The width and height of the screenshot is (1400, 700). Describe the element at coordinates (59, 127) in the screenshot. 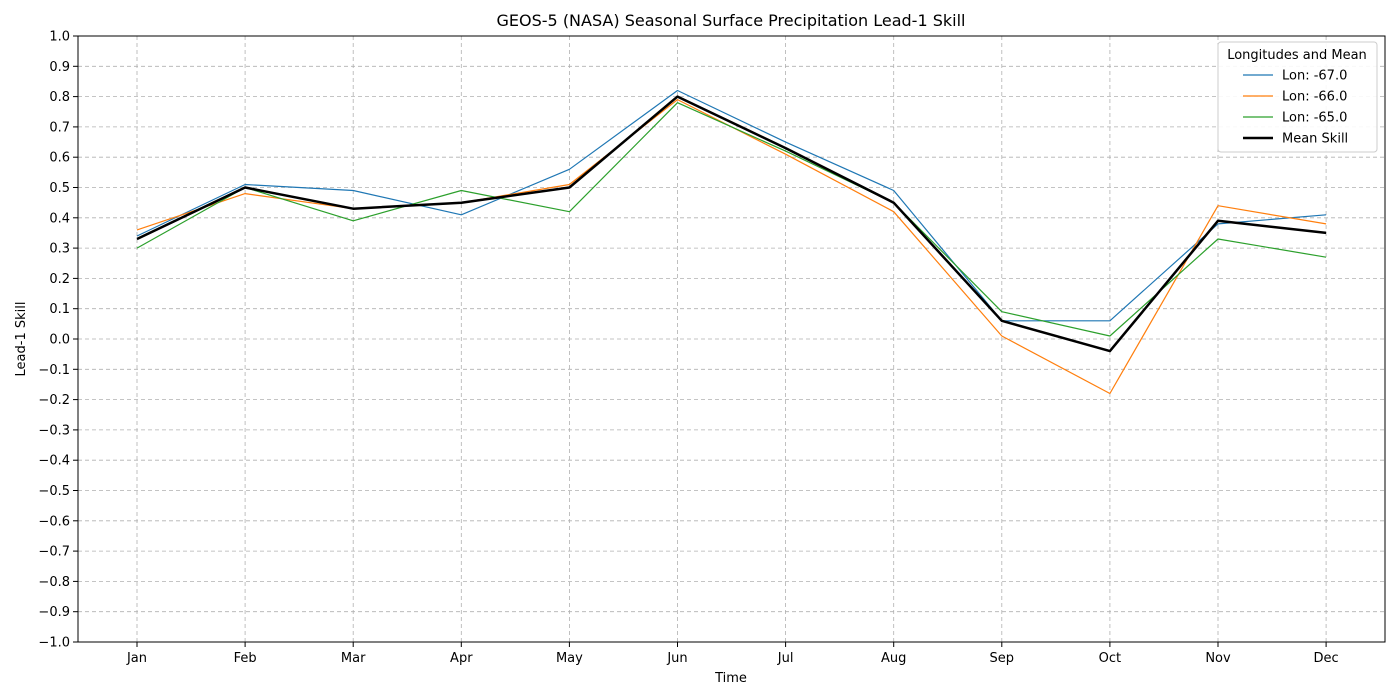

I see `y-tick-label: 0.7` at that location.